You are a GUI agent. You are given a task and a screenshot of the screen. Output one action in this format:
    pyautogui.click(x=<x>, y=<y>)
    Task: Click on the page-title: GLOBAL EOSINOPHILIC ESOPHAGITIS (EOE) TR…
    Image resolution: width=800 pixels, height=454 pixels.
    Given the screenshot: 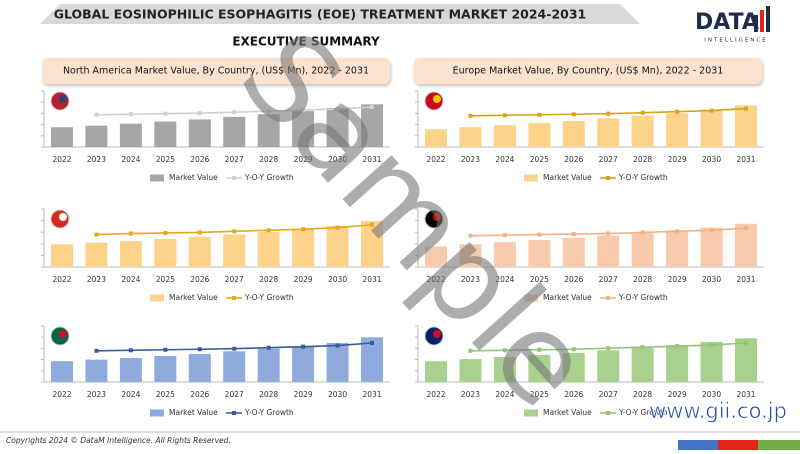 What is the action you would take?
    pyautogui.click(x=320, y=14)
    